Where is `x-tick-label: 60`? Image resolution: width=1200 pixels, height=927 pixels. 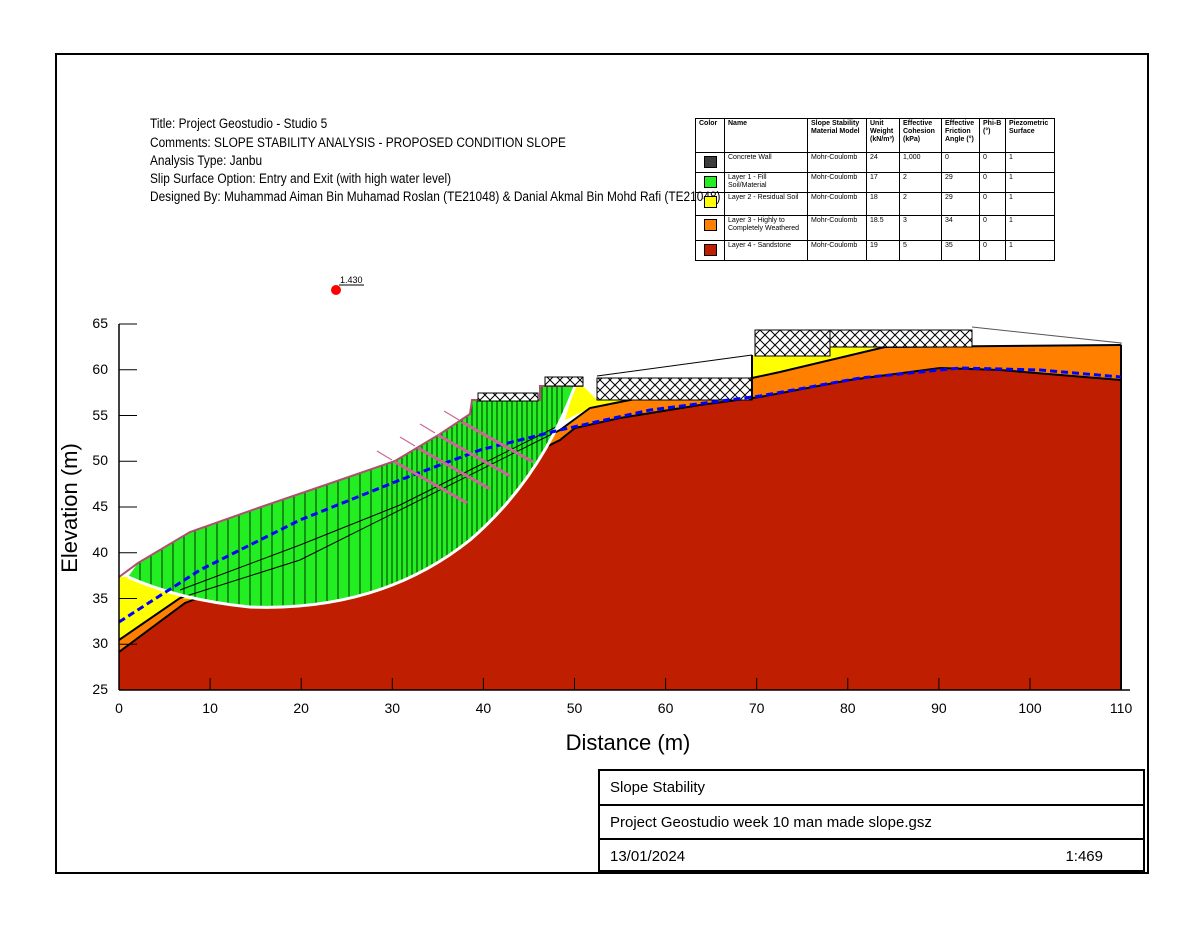
x-tick-label: 60 is located at coordinates (665, 708).